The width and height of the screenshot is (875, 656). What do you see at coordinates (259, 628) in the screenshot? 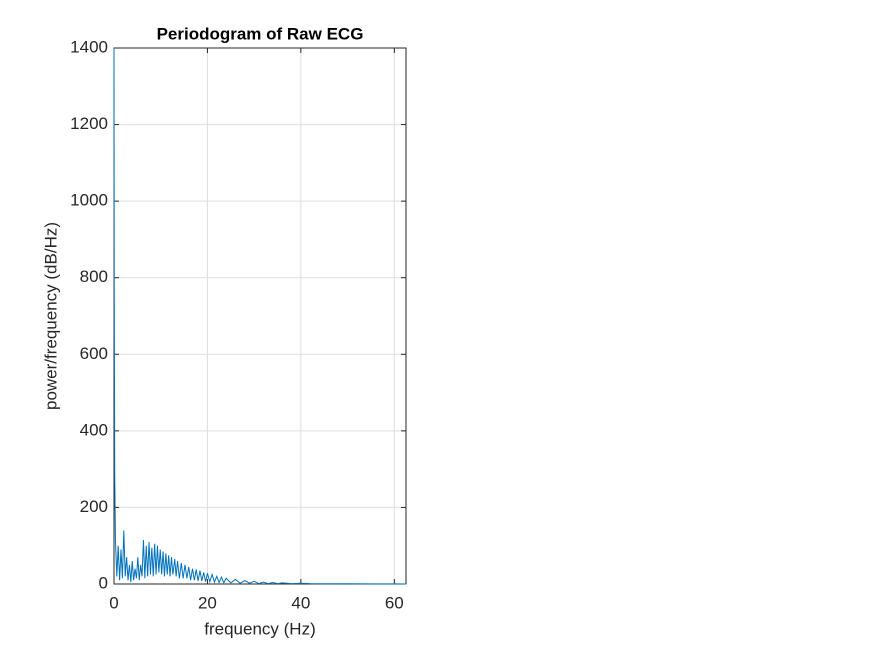
I see `x-axis-label: frequency (Hz)` at bounding box center [259, 628].